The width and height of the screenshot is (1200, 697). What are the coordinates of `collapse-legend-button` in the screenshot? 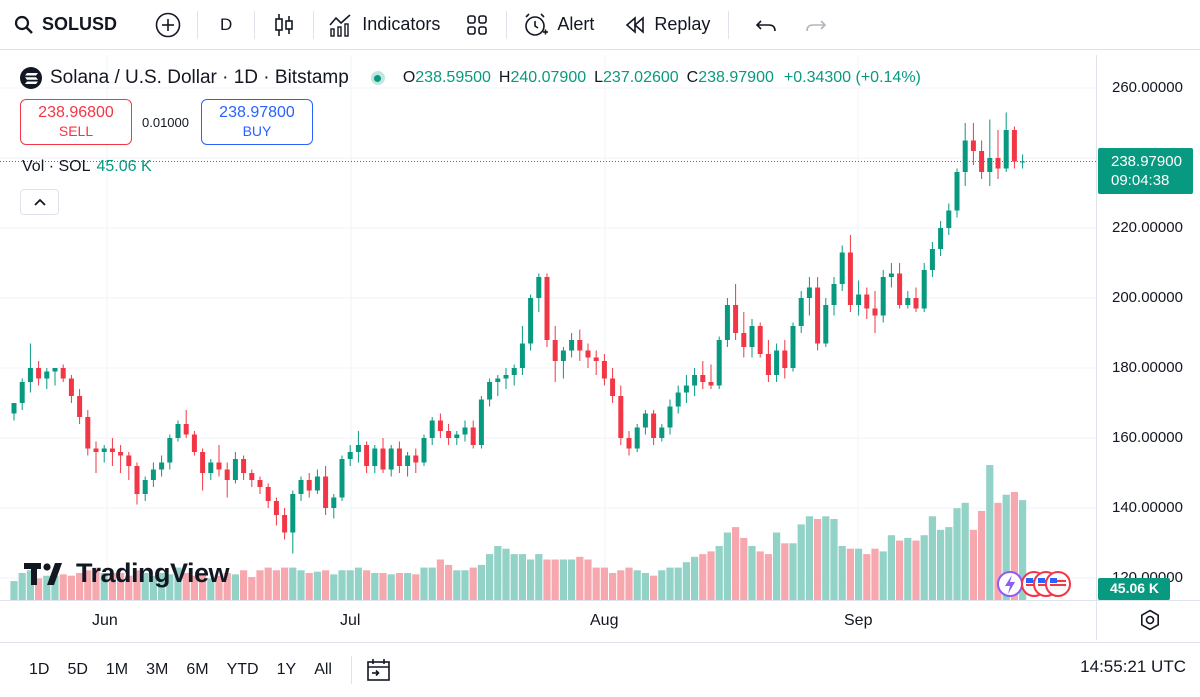 It's located at (39, 202).